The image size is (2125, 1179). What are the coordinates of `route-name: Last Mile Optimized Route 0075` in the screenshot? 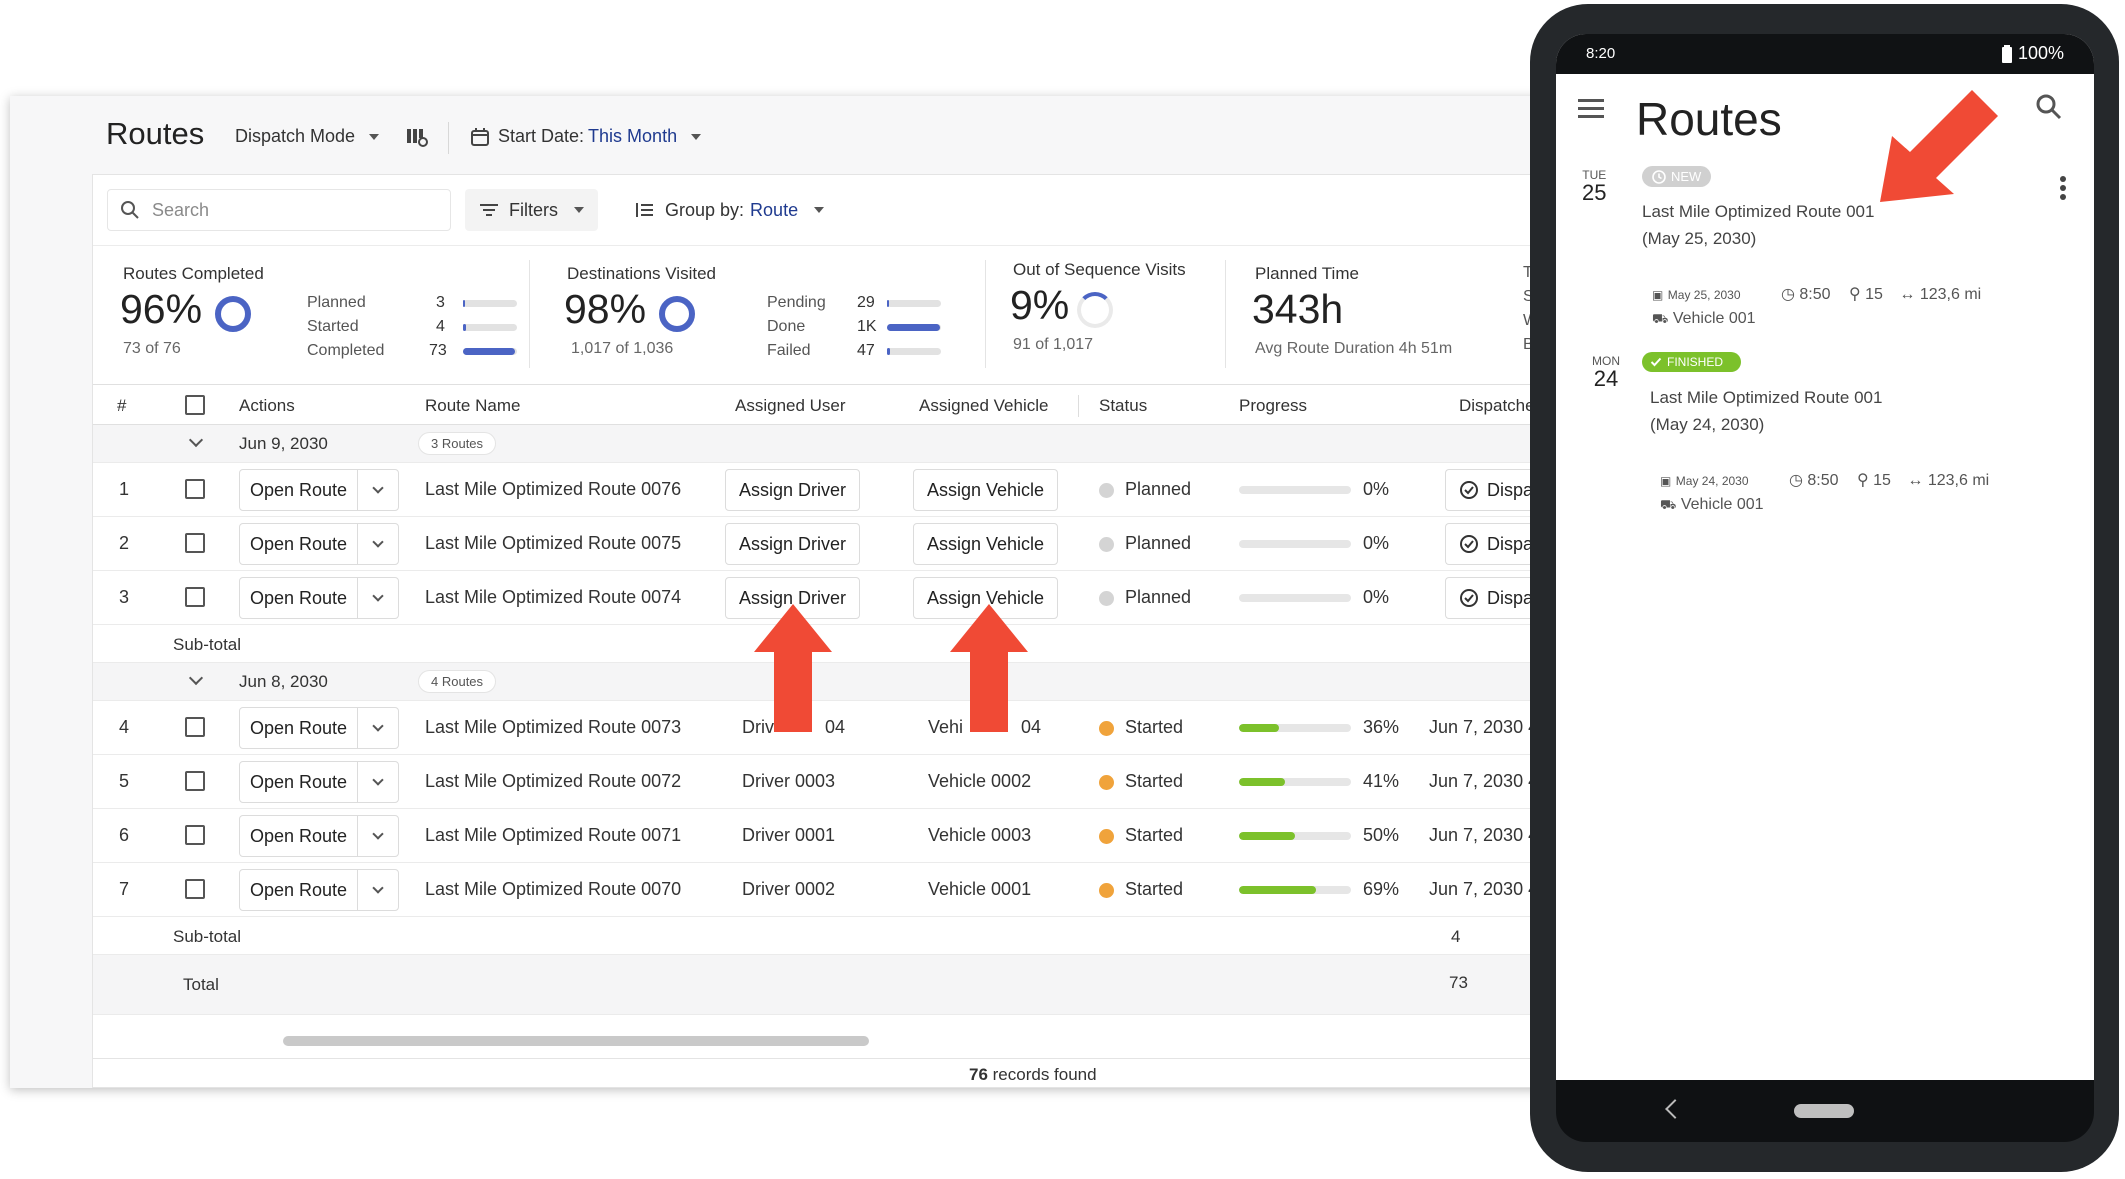 It's located at (553, 543).